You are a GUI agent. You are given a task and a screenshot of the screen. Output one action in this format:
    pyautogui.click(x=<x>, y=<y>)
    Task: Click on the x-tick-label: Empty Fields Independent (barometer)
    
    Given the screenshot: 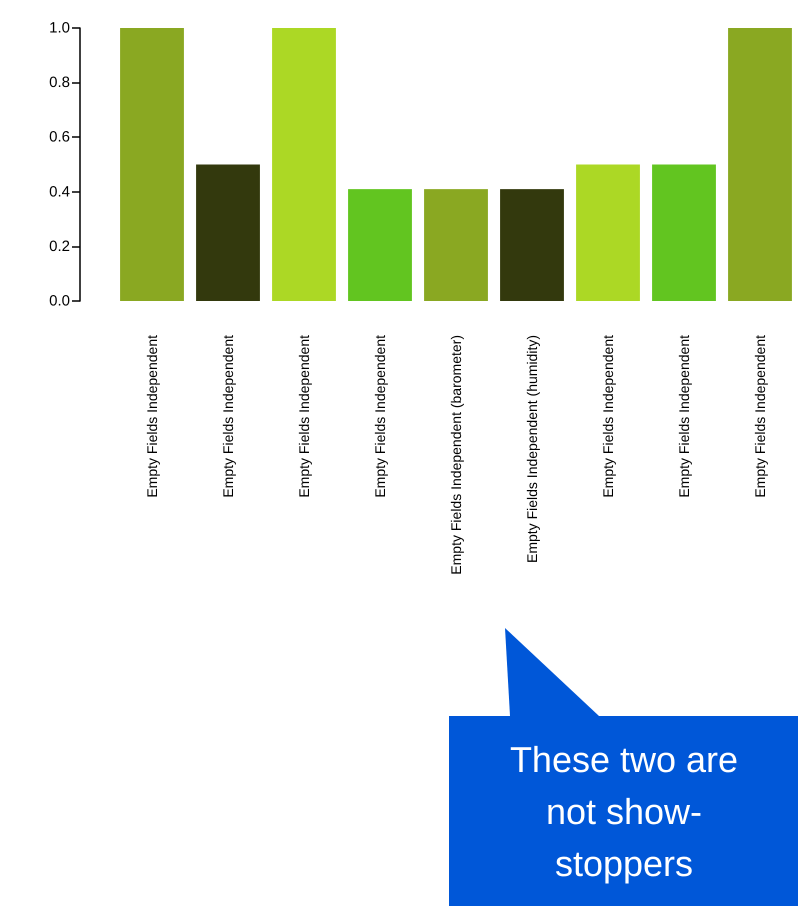 What is the action you would take?
    pyautogui.click(x=456, y=455)
    